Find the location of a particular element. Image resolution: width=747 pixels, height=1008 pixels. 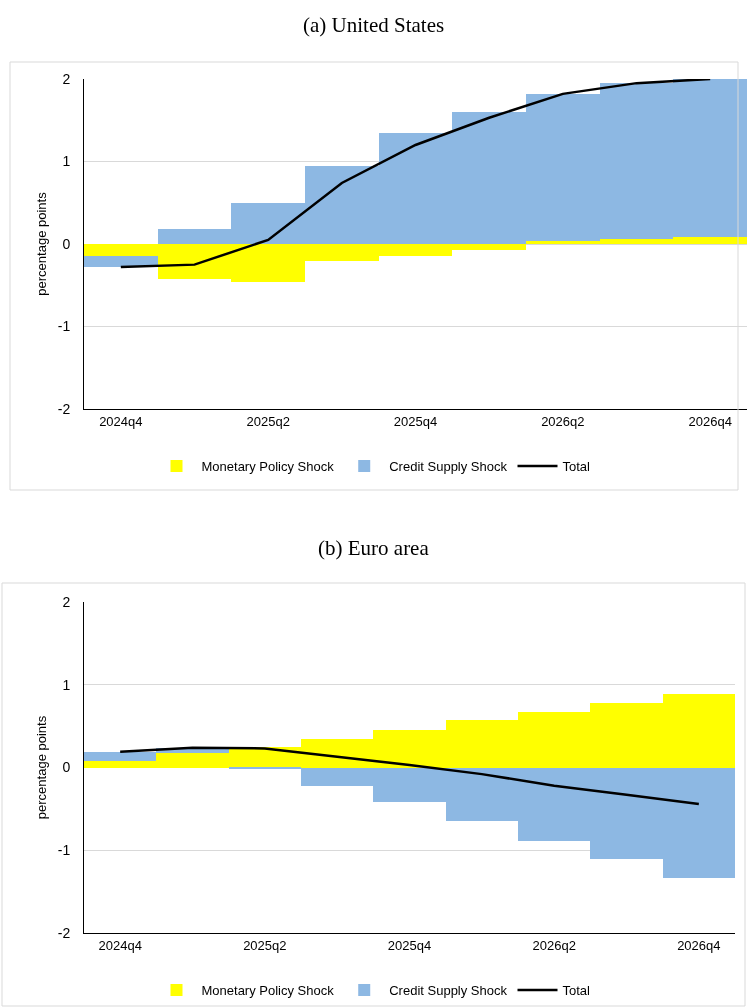

chart-title: (a) United States is located at coordinates (374, 25).